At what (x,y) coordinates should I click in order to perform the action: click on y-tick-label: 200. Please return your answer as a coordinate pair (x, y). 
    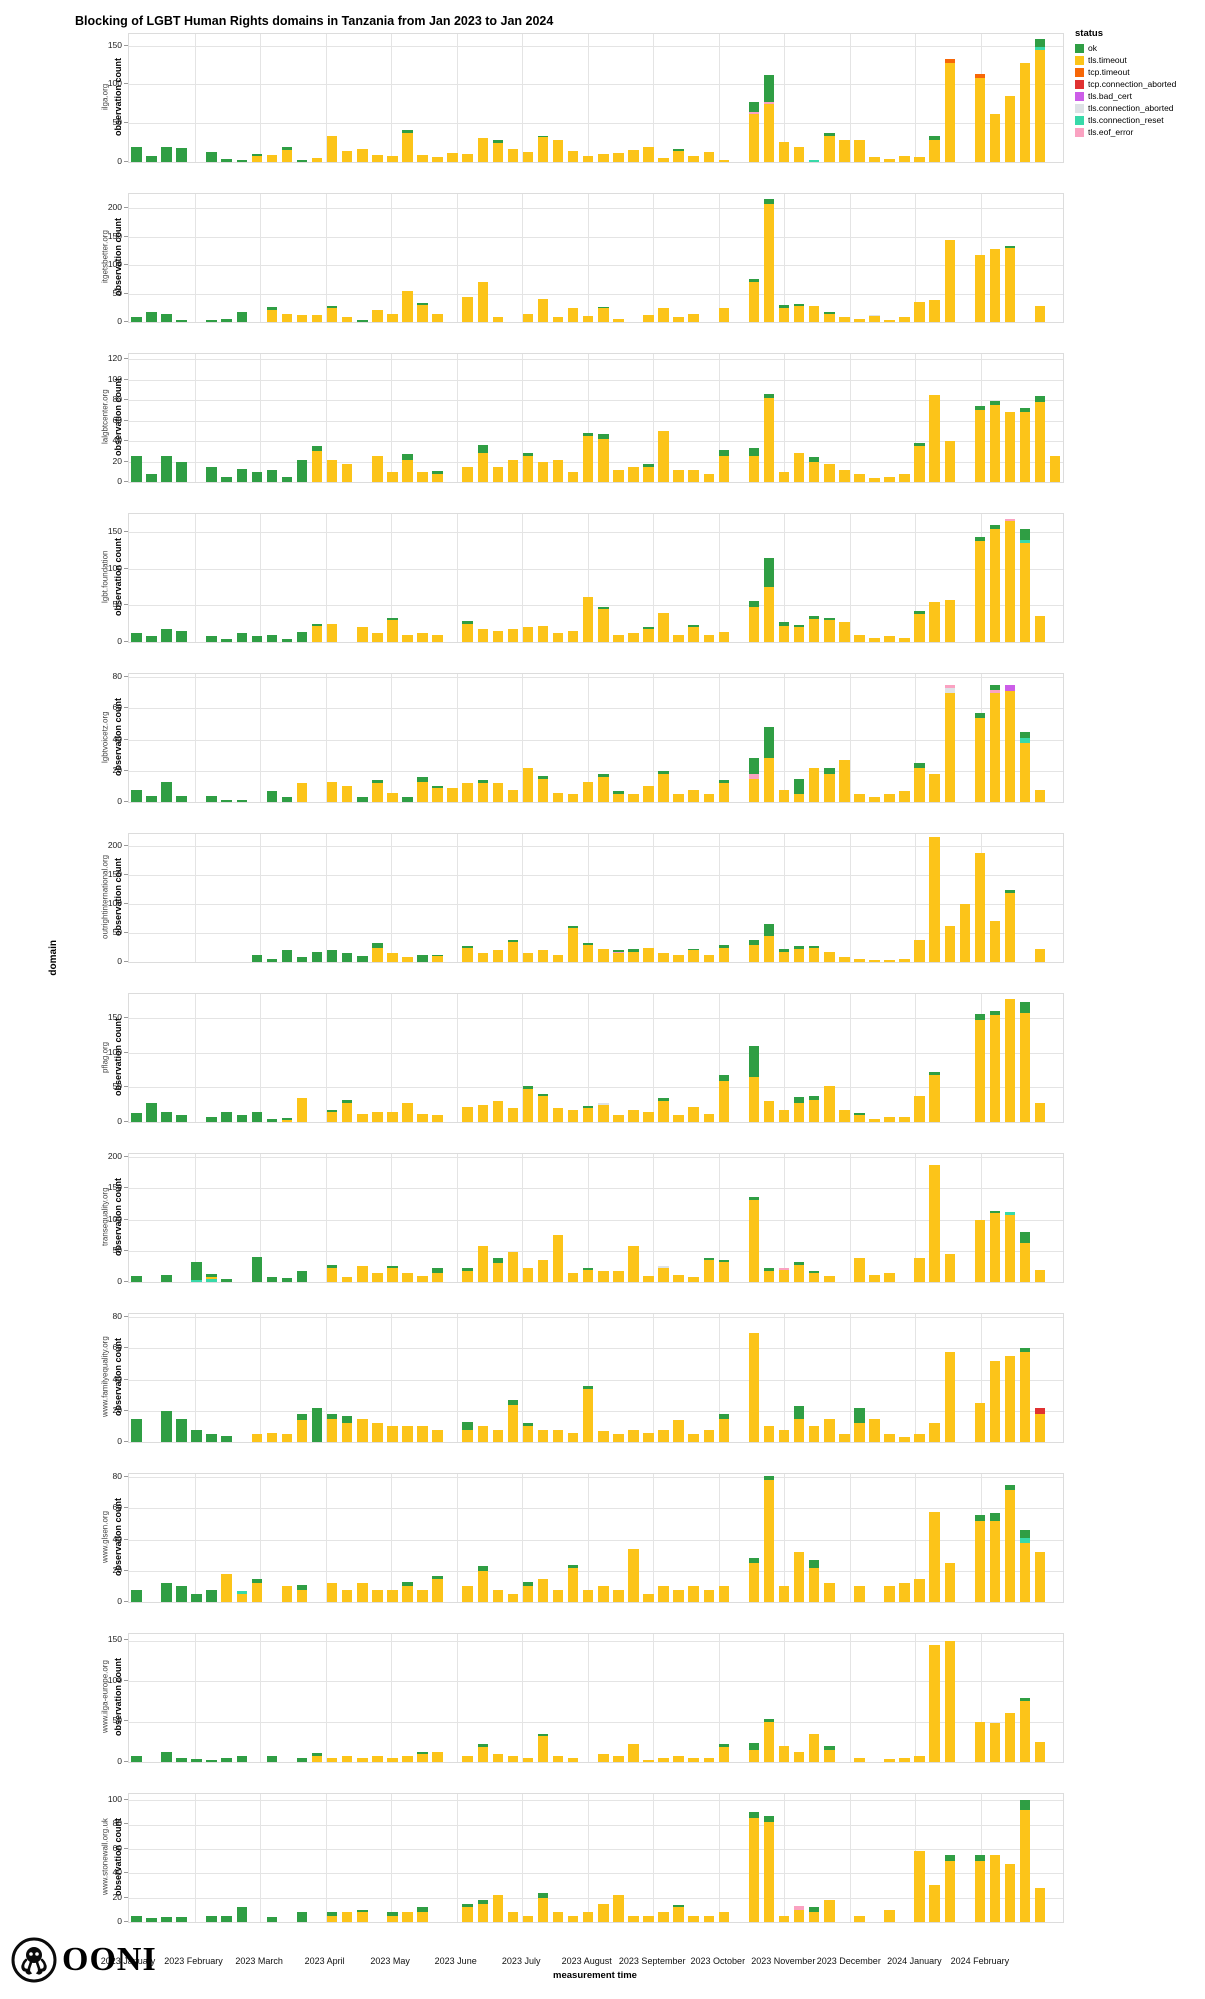
    Looking at the image, I should click on (114, 207).